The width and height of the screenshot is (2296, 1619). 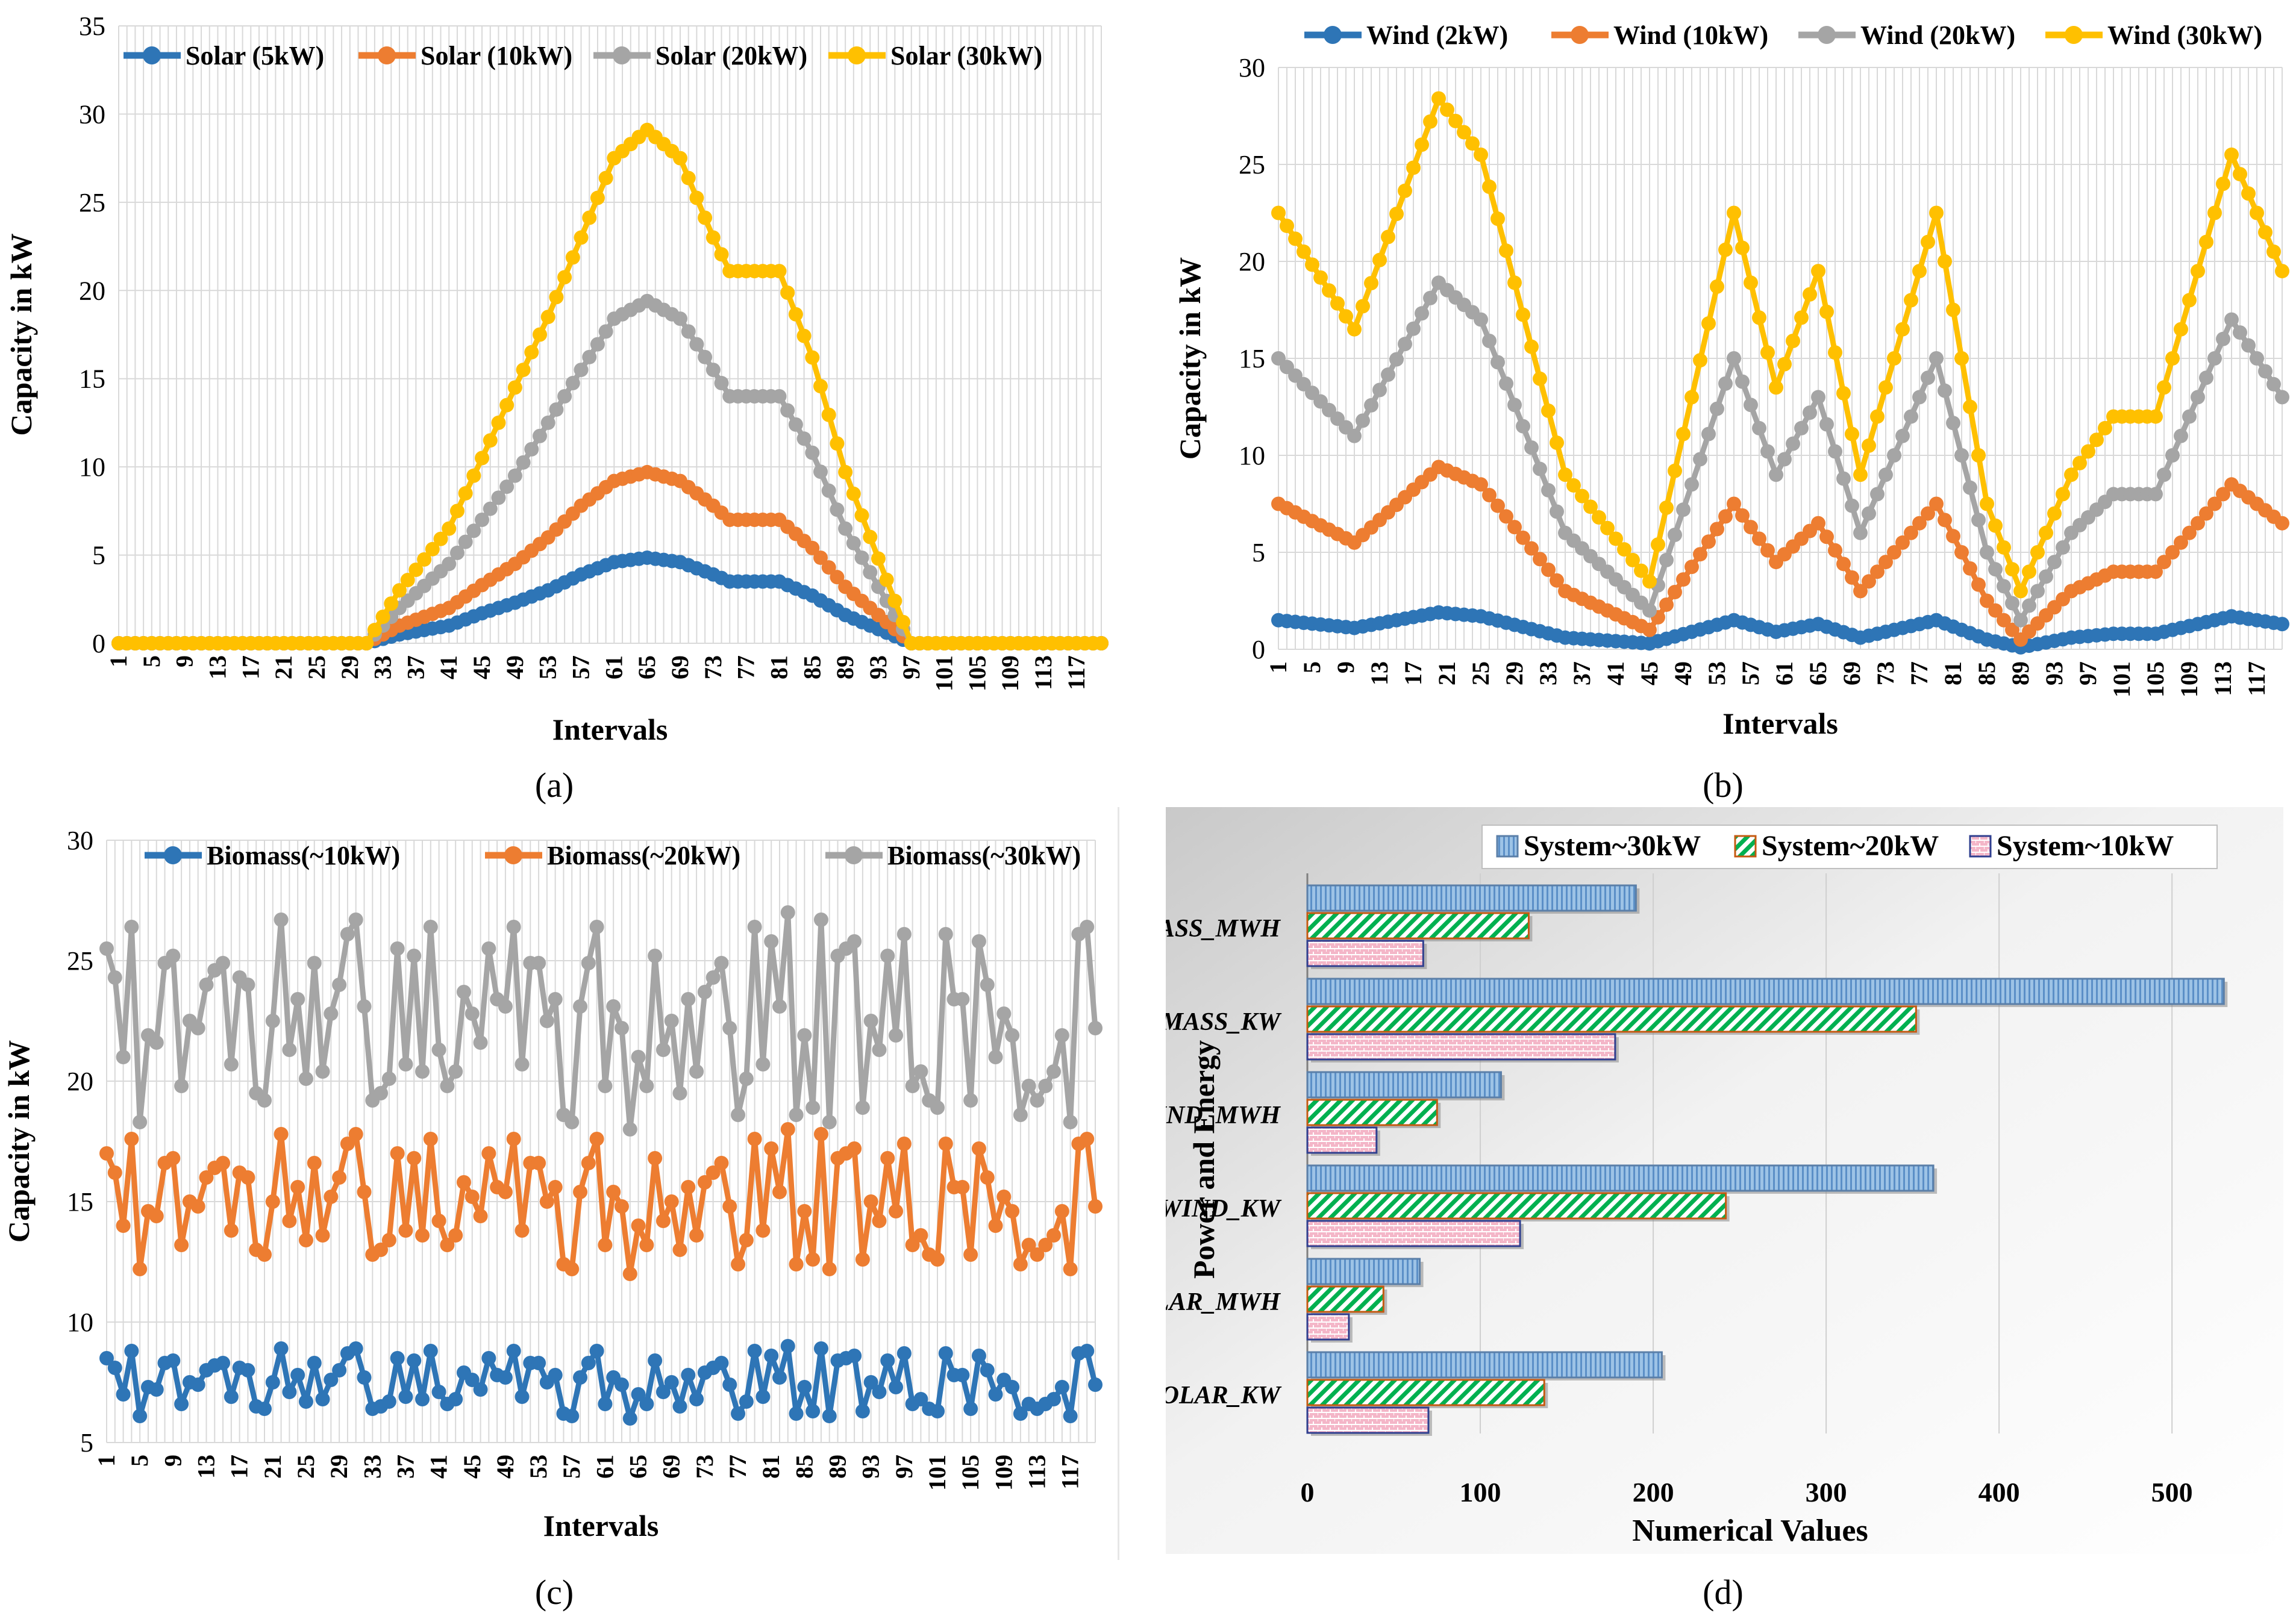 What do you see at coordinates (671, 1467) in the screenshot?
I see `x-tick-label: 69` at bounding box center [671, 1467].